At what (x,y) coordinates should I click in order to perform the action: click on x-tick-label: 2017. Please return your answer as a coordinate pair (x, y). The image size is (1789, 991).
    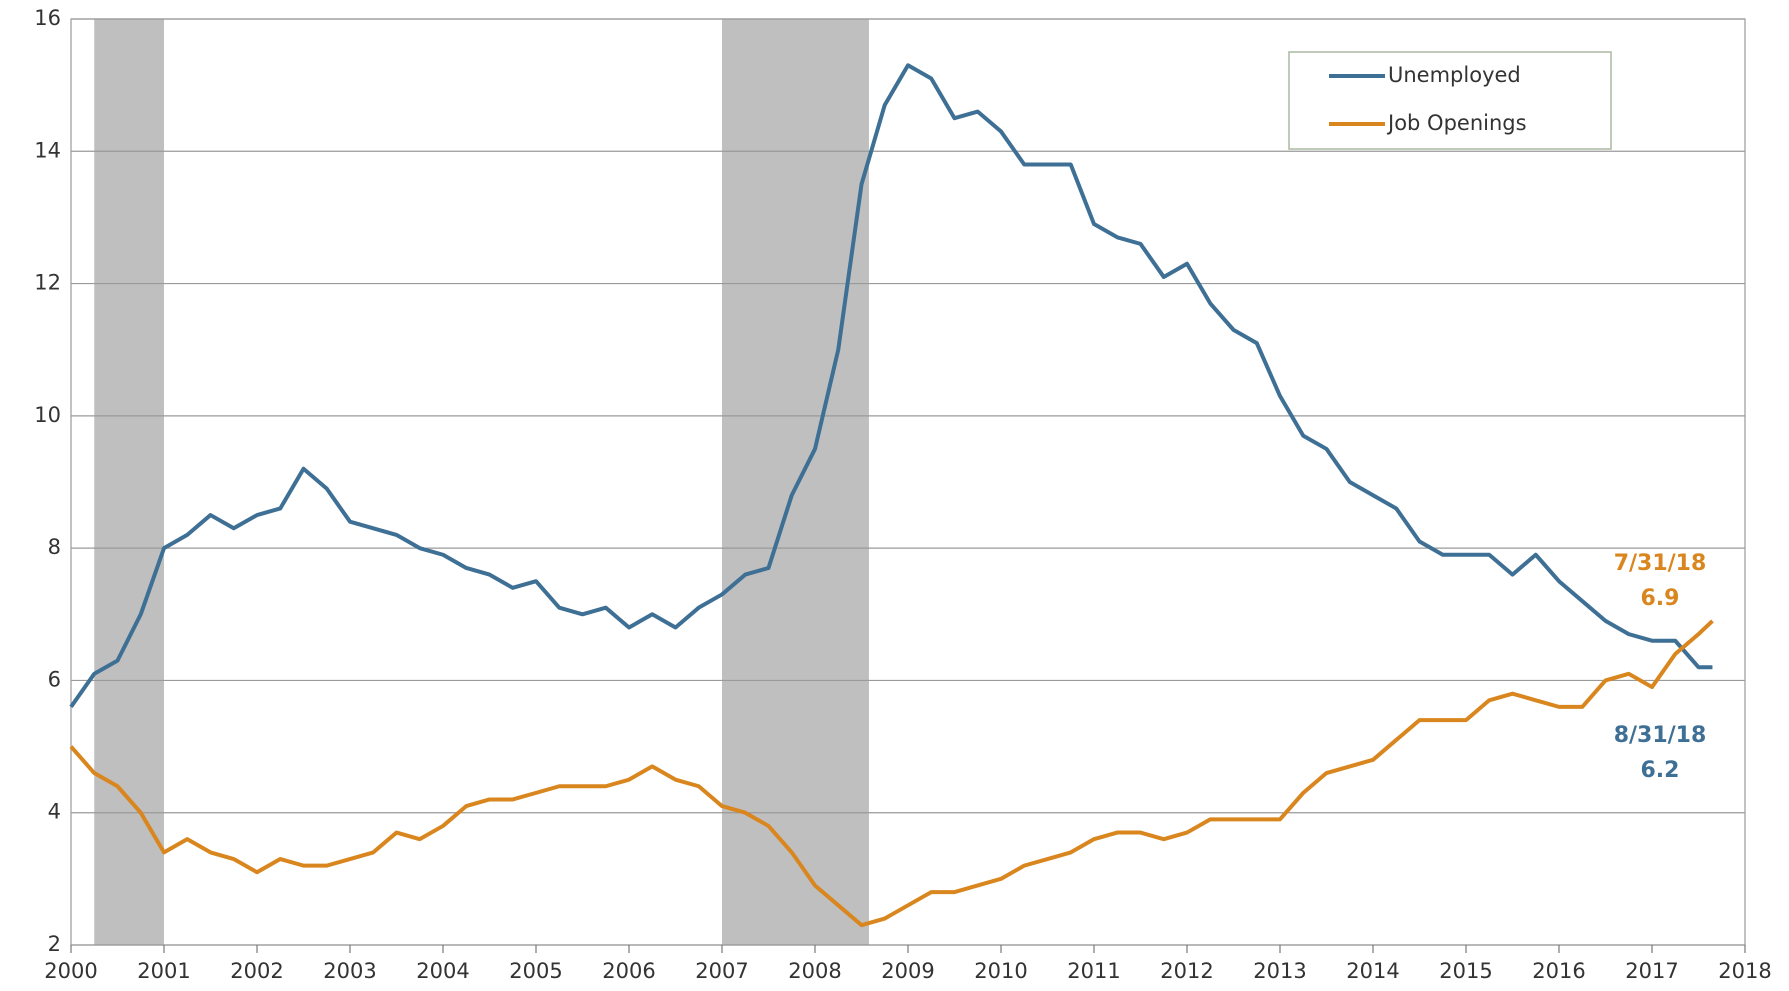
    Looking at the image, I should click on (1651, 971).